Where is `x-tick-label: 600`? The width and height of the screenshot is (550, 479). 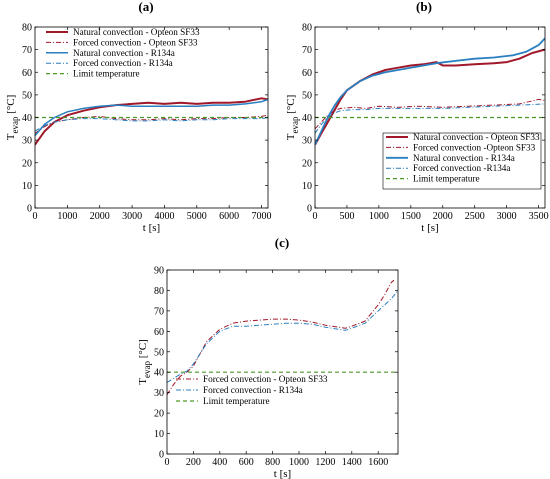 x-tick-label: 600 is located at coordinates (246, 462).